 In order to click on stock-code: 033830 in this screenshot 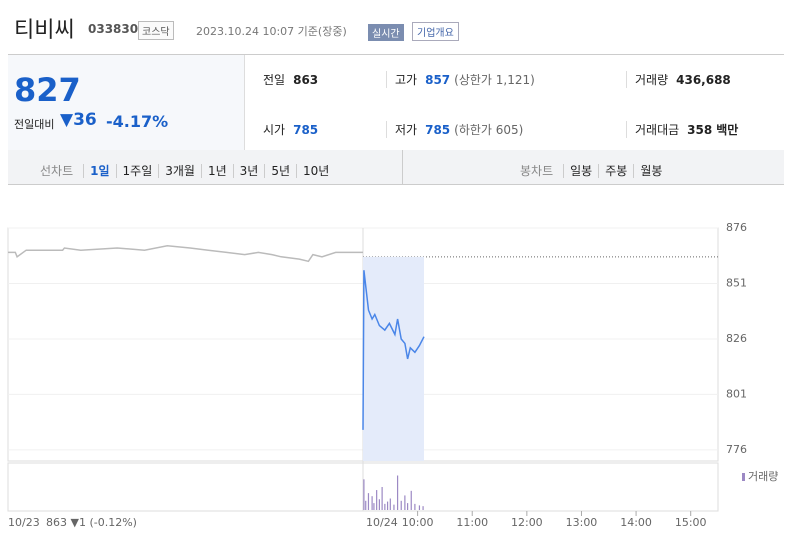, I will do `click(113, 29)`.